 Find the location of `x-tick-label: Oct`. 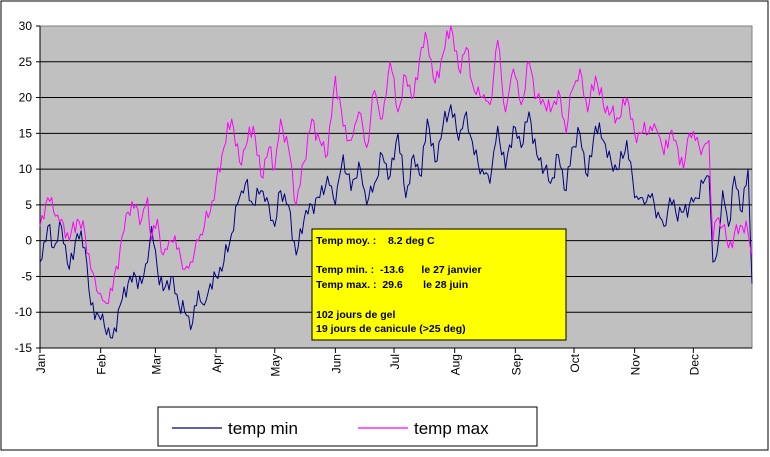

x-tick-label: Oct is located at coordinates (575, 362).